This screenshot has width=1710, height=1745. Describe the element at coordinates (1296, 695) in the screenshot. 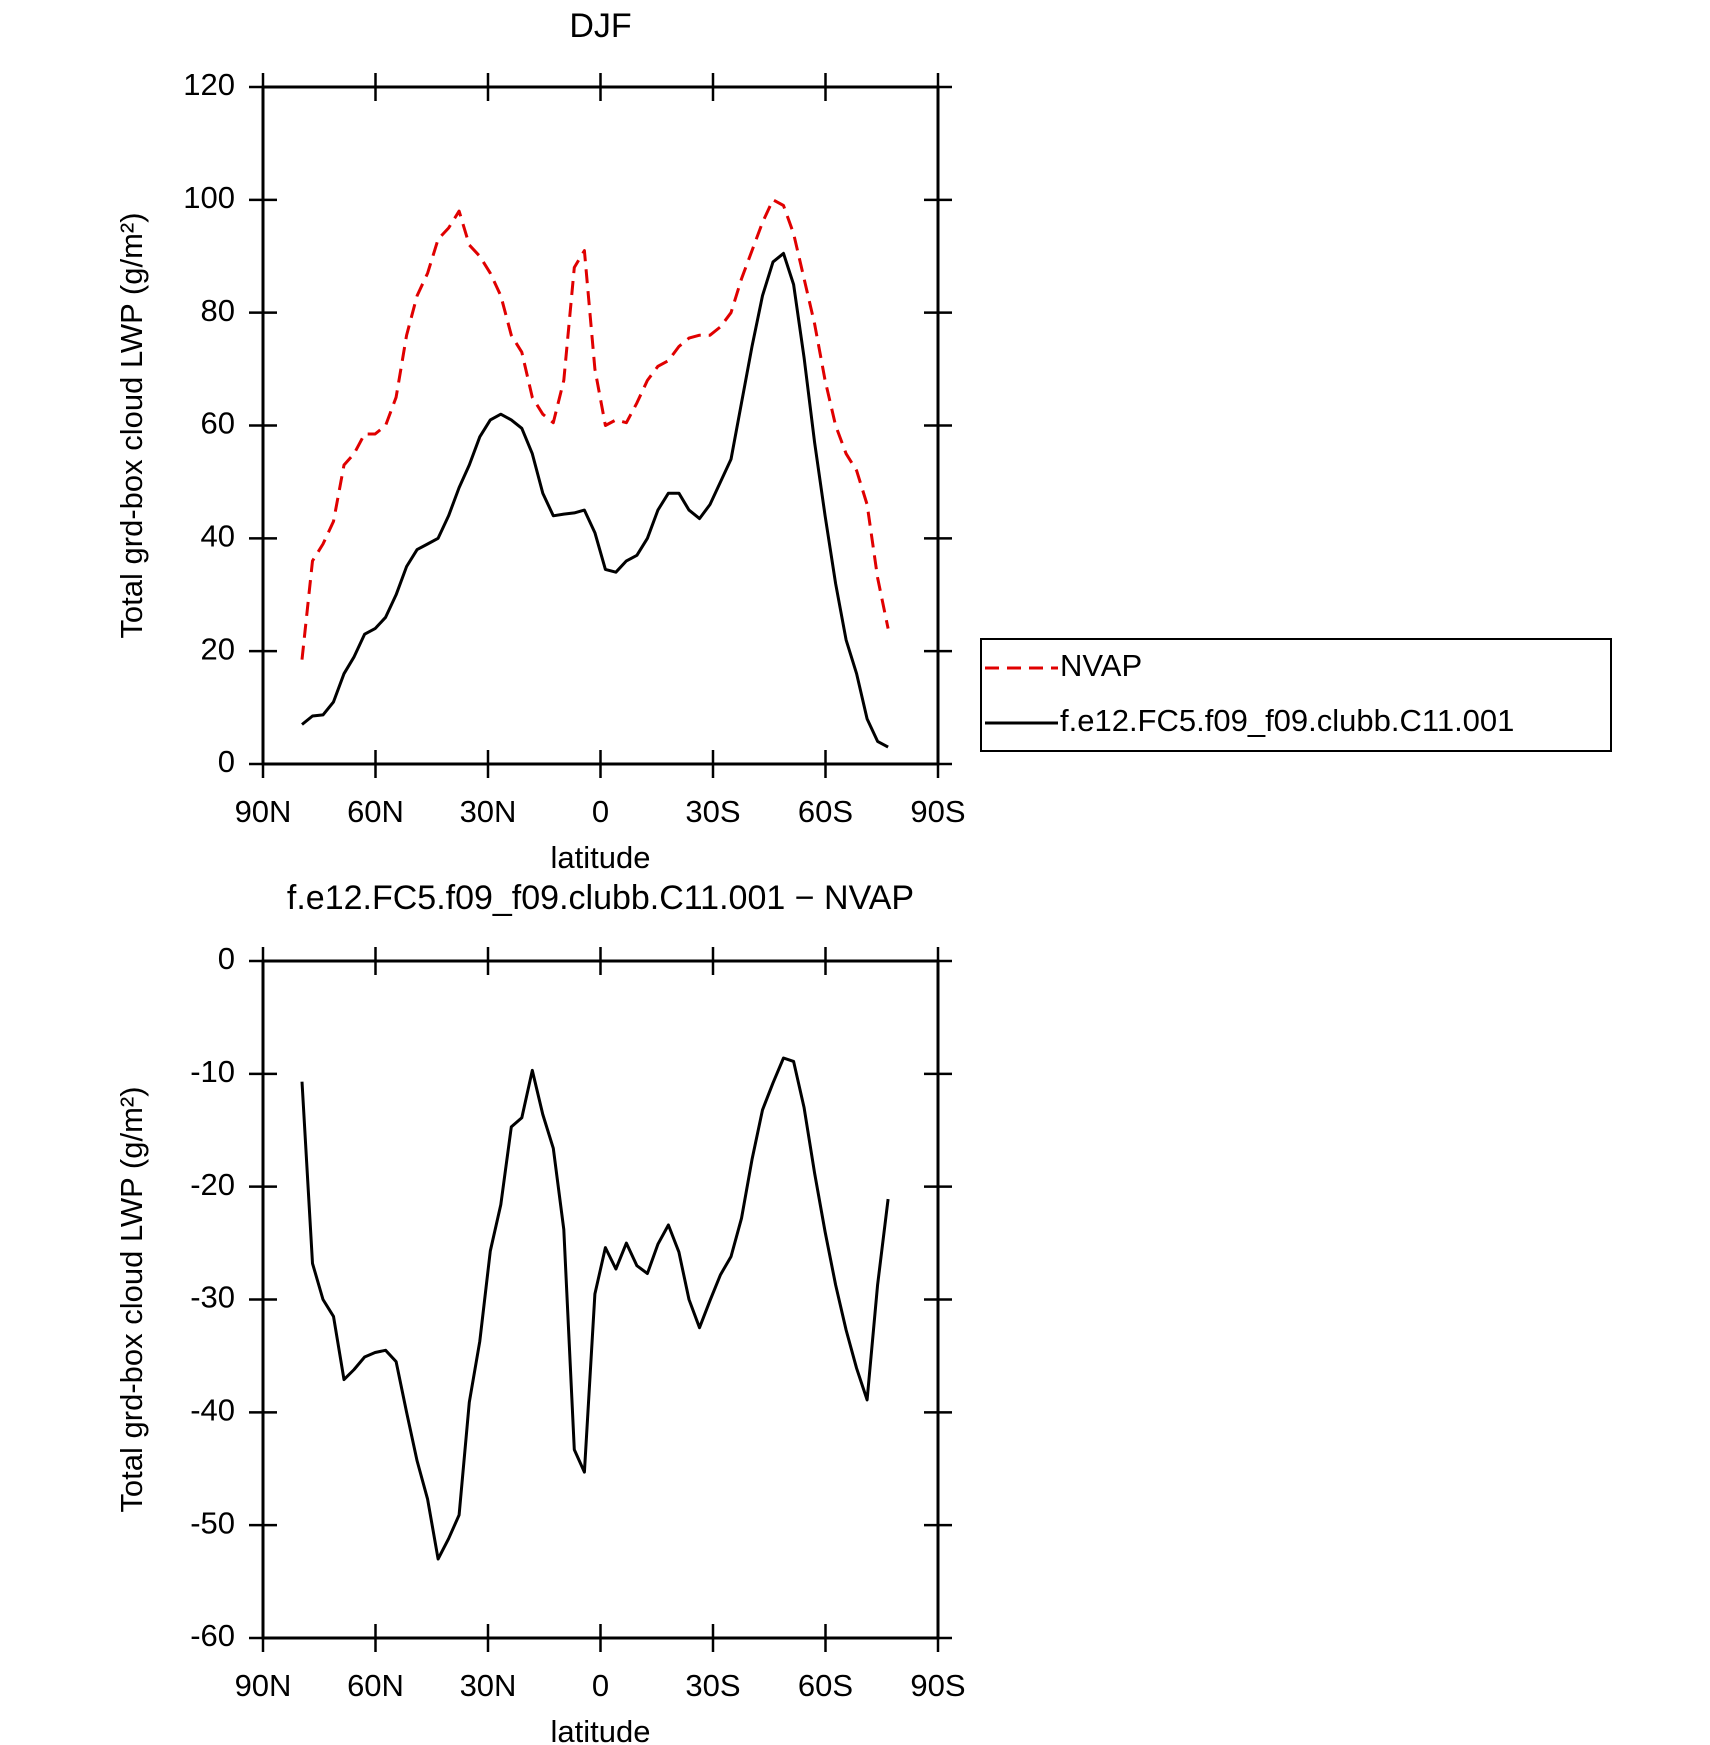

I see `legend-box` at that location.